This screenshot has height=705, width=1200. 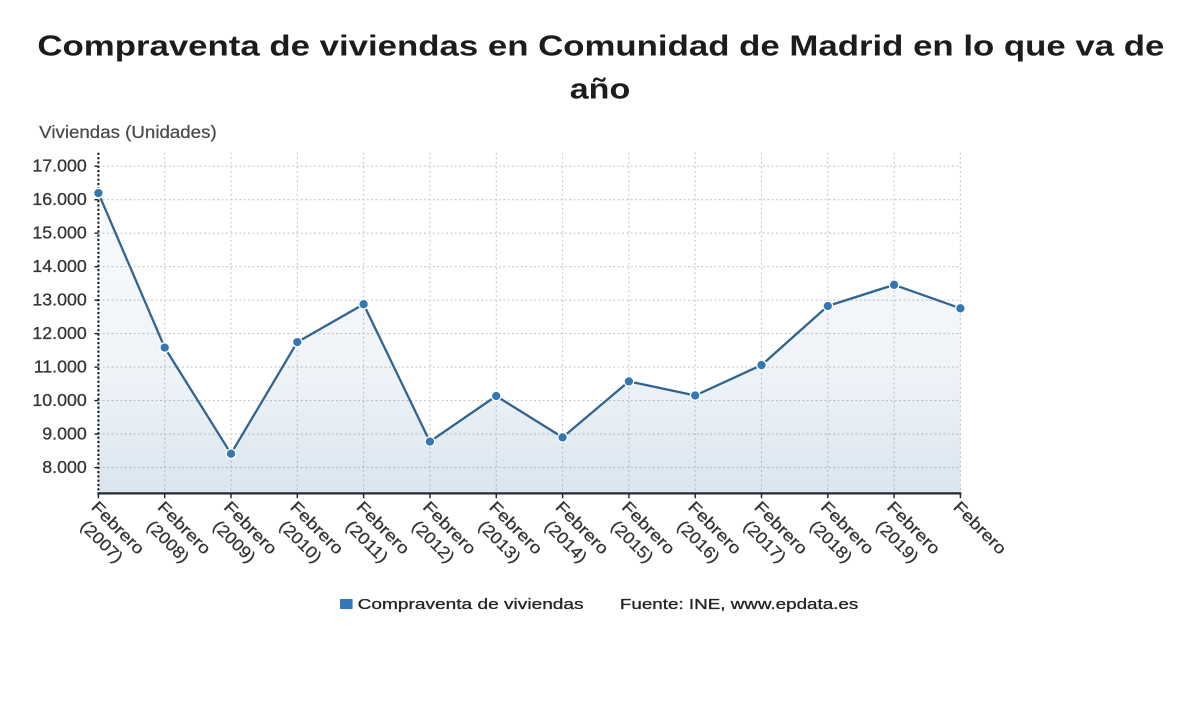 What do you see at coordinates (64, 434) in the screenshot?
I see `svg-text: 9.000` at bounding box center [64, 434].